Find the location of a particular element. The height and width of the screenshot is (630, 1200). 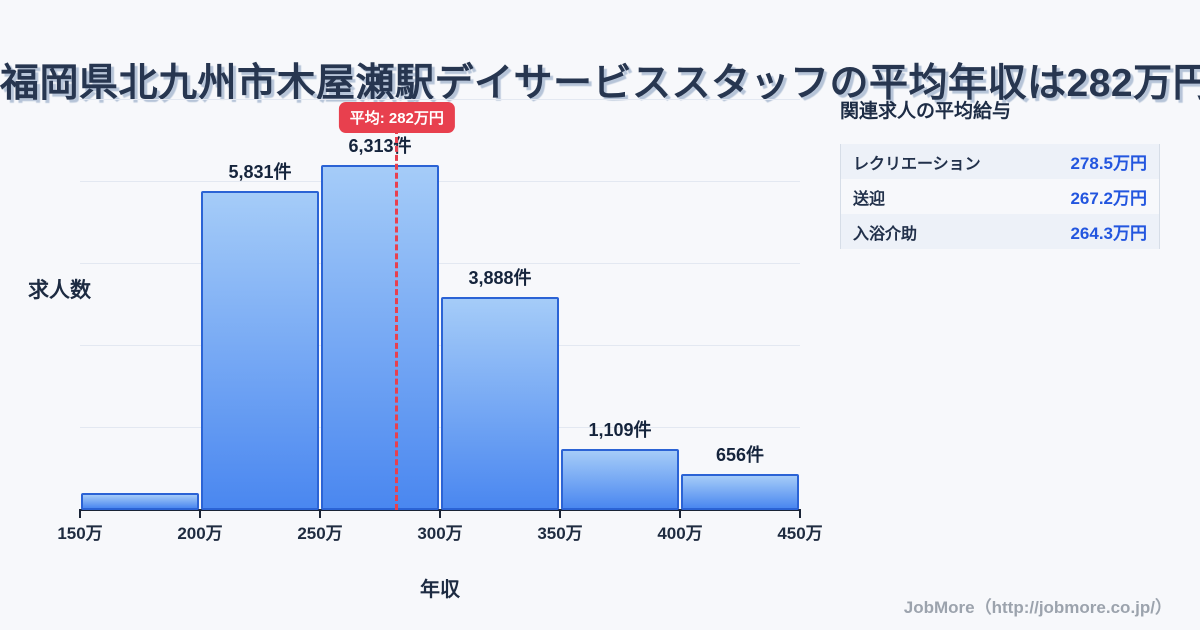

page-title: 福岡県北九州市木屋瀬駅デイサービススタッフの平均年収は282万円 is located at coordinates (600, 84).